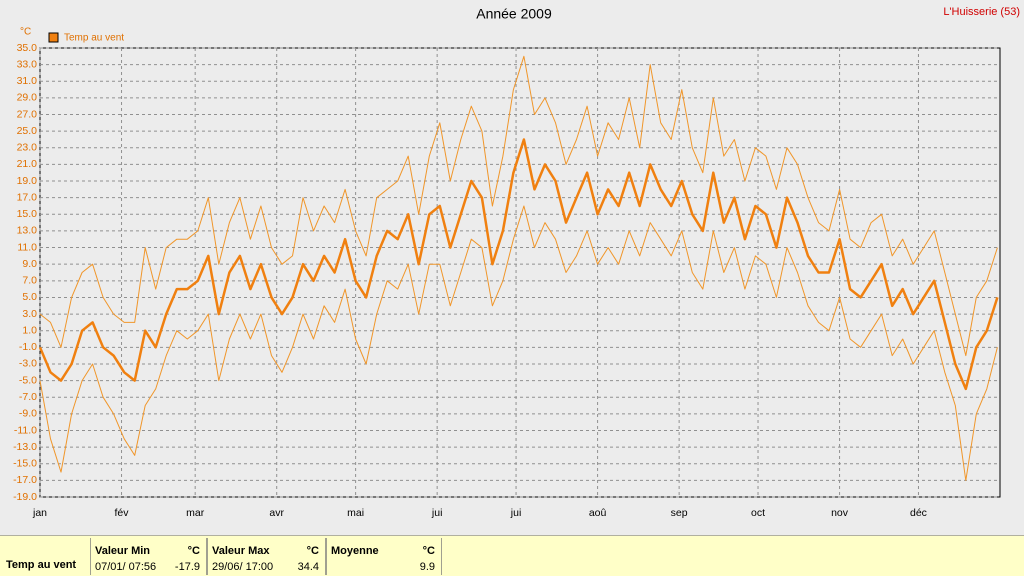 The image size is (1024, 576). Describe the element at coordinates (28, 380) in the screenshot. I see `y-tick-label: -5.0` at that location.